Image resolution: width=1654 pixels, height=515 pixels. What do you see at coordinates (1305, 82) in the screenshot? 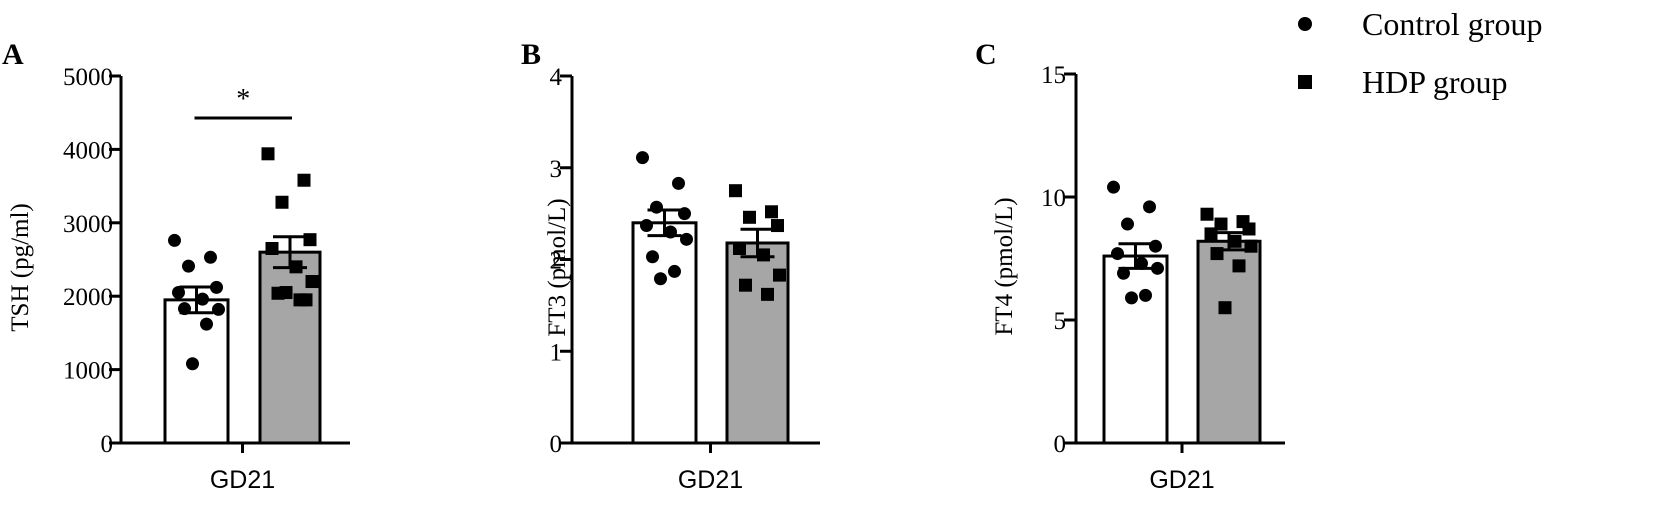
I see `legend-marker-hdp` at bounding box center [1305, 82].